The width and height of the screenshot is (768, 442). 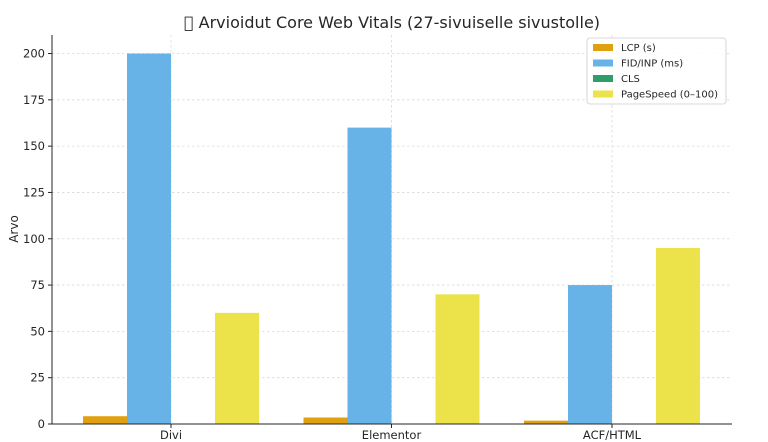 What do you see at coordinates (237, 368) in the screenshot?
I see `bar-pagespeed-0-100--divi` at bounding box center [237, 368].